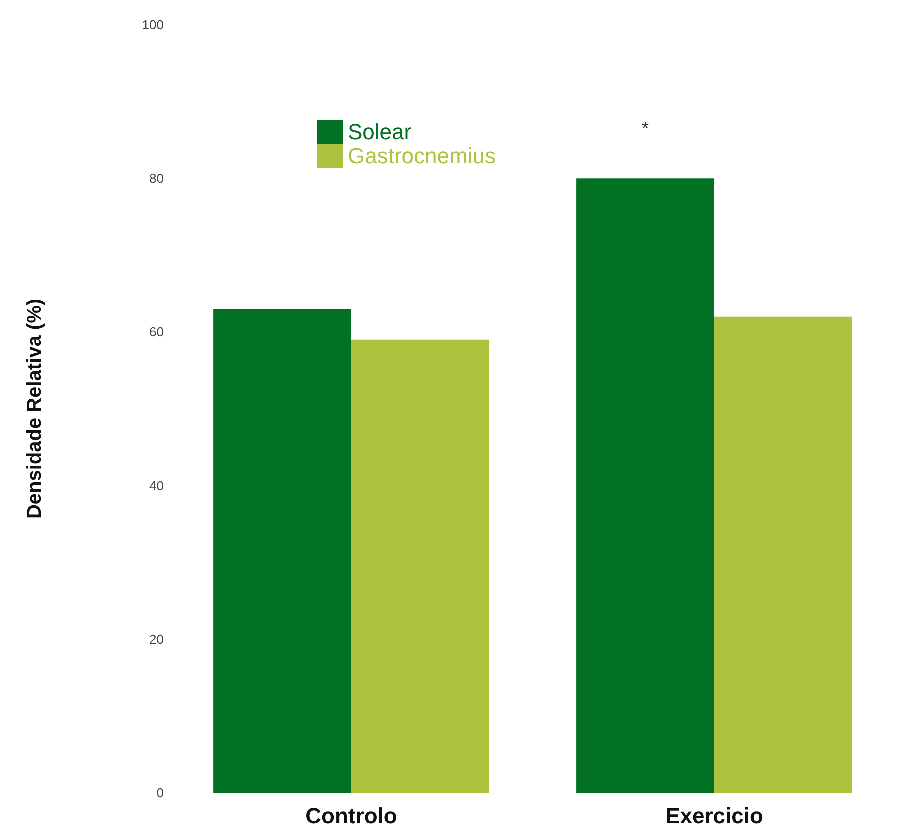  What do you see at coordinates (157, 332) in the screenshot?
I see `y-tick-label: 60` at bounding box center [157, 332].